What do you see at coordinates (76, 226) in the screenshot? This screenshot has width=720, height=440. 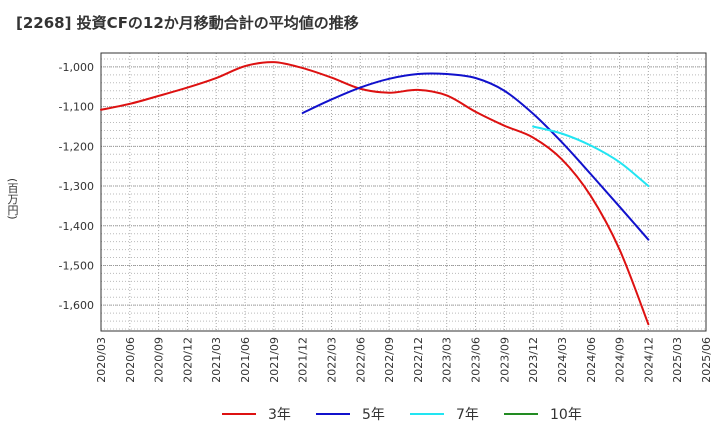 I see `y-tick-label: -1,400` at bounding box center [76, 226].